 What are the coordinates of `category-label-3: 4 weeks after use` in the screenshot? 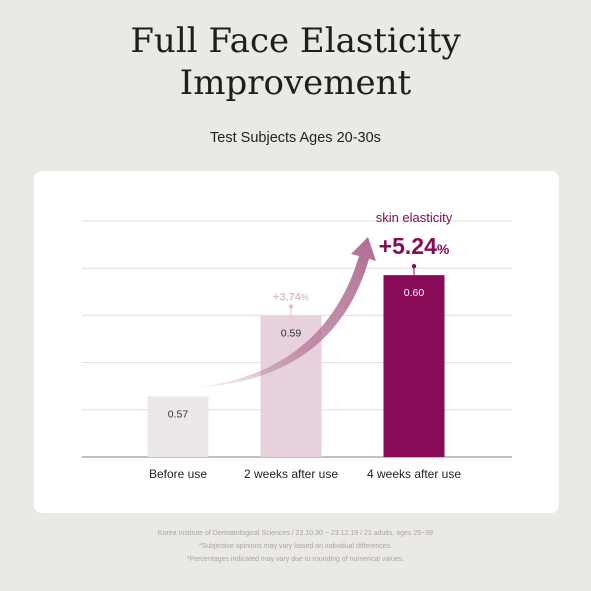 It's located at (414, 474).